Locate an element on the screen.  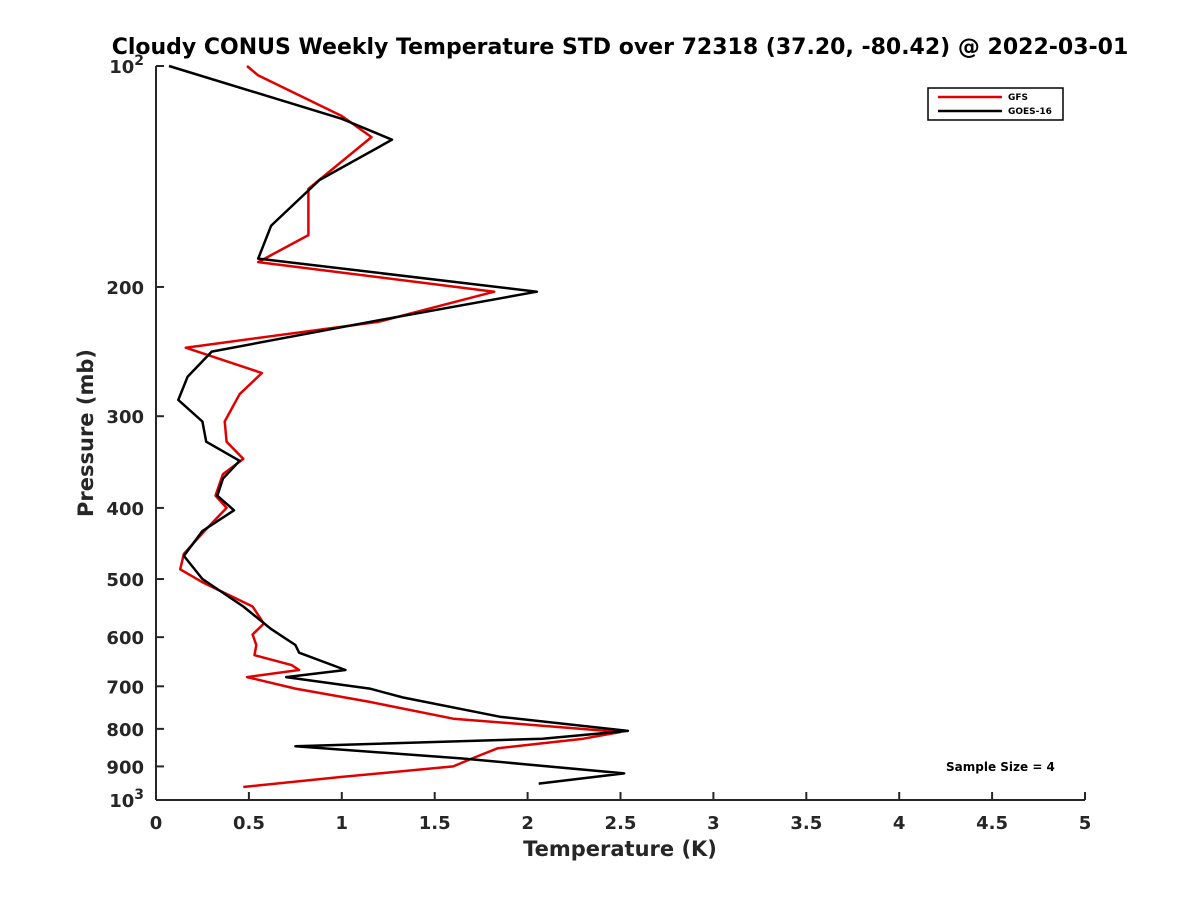
x-tick-label: 2 is located at coordinates (527, 823).